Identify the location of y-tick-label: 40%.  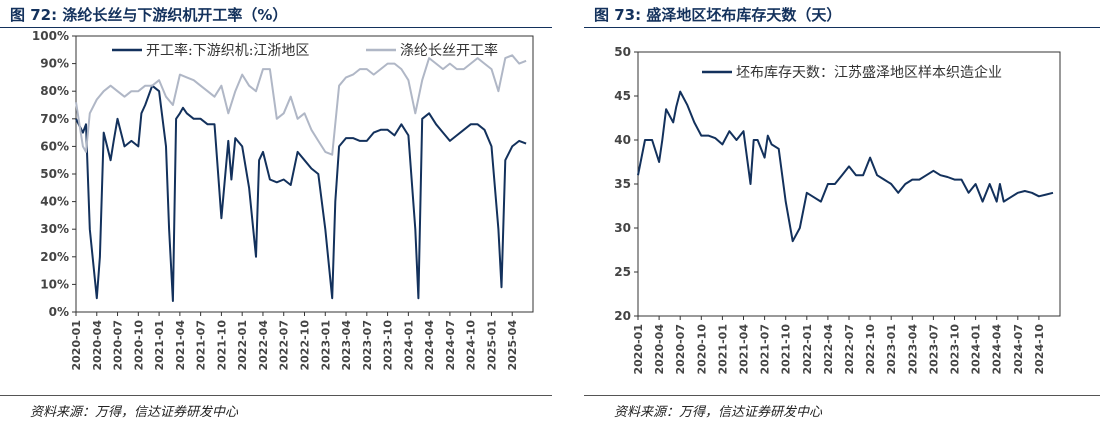
(54, 202).